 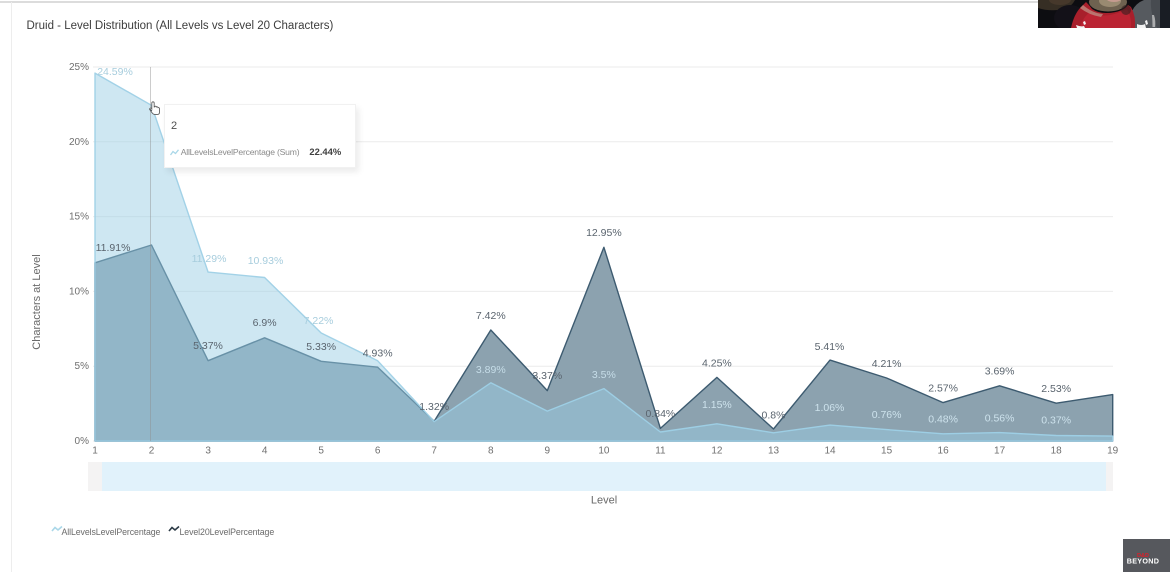 What do you see at coordinates (661, 414) in the screenshot?
I see `svg-text: 0.84%` at bounding box center [661, 414].